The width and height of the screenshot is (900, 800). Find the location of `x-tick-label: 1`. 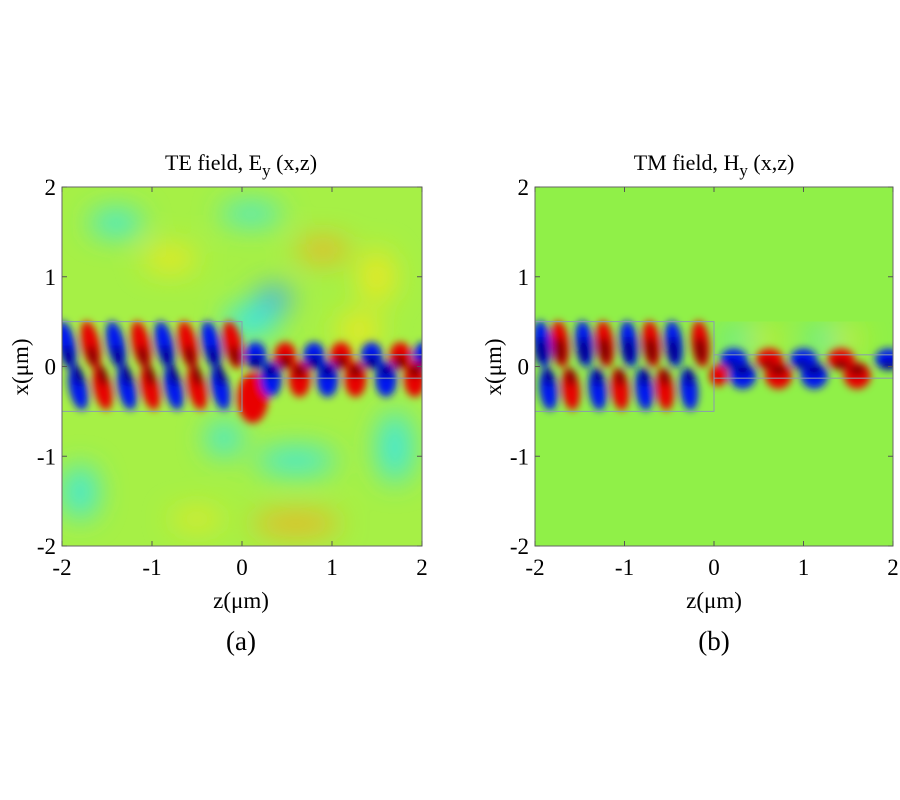

x-tick-label: 1 is located at coordinates (804, 567).